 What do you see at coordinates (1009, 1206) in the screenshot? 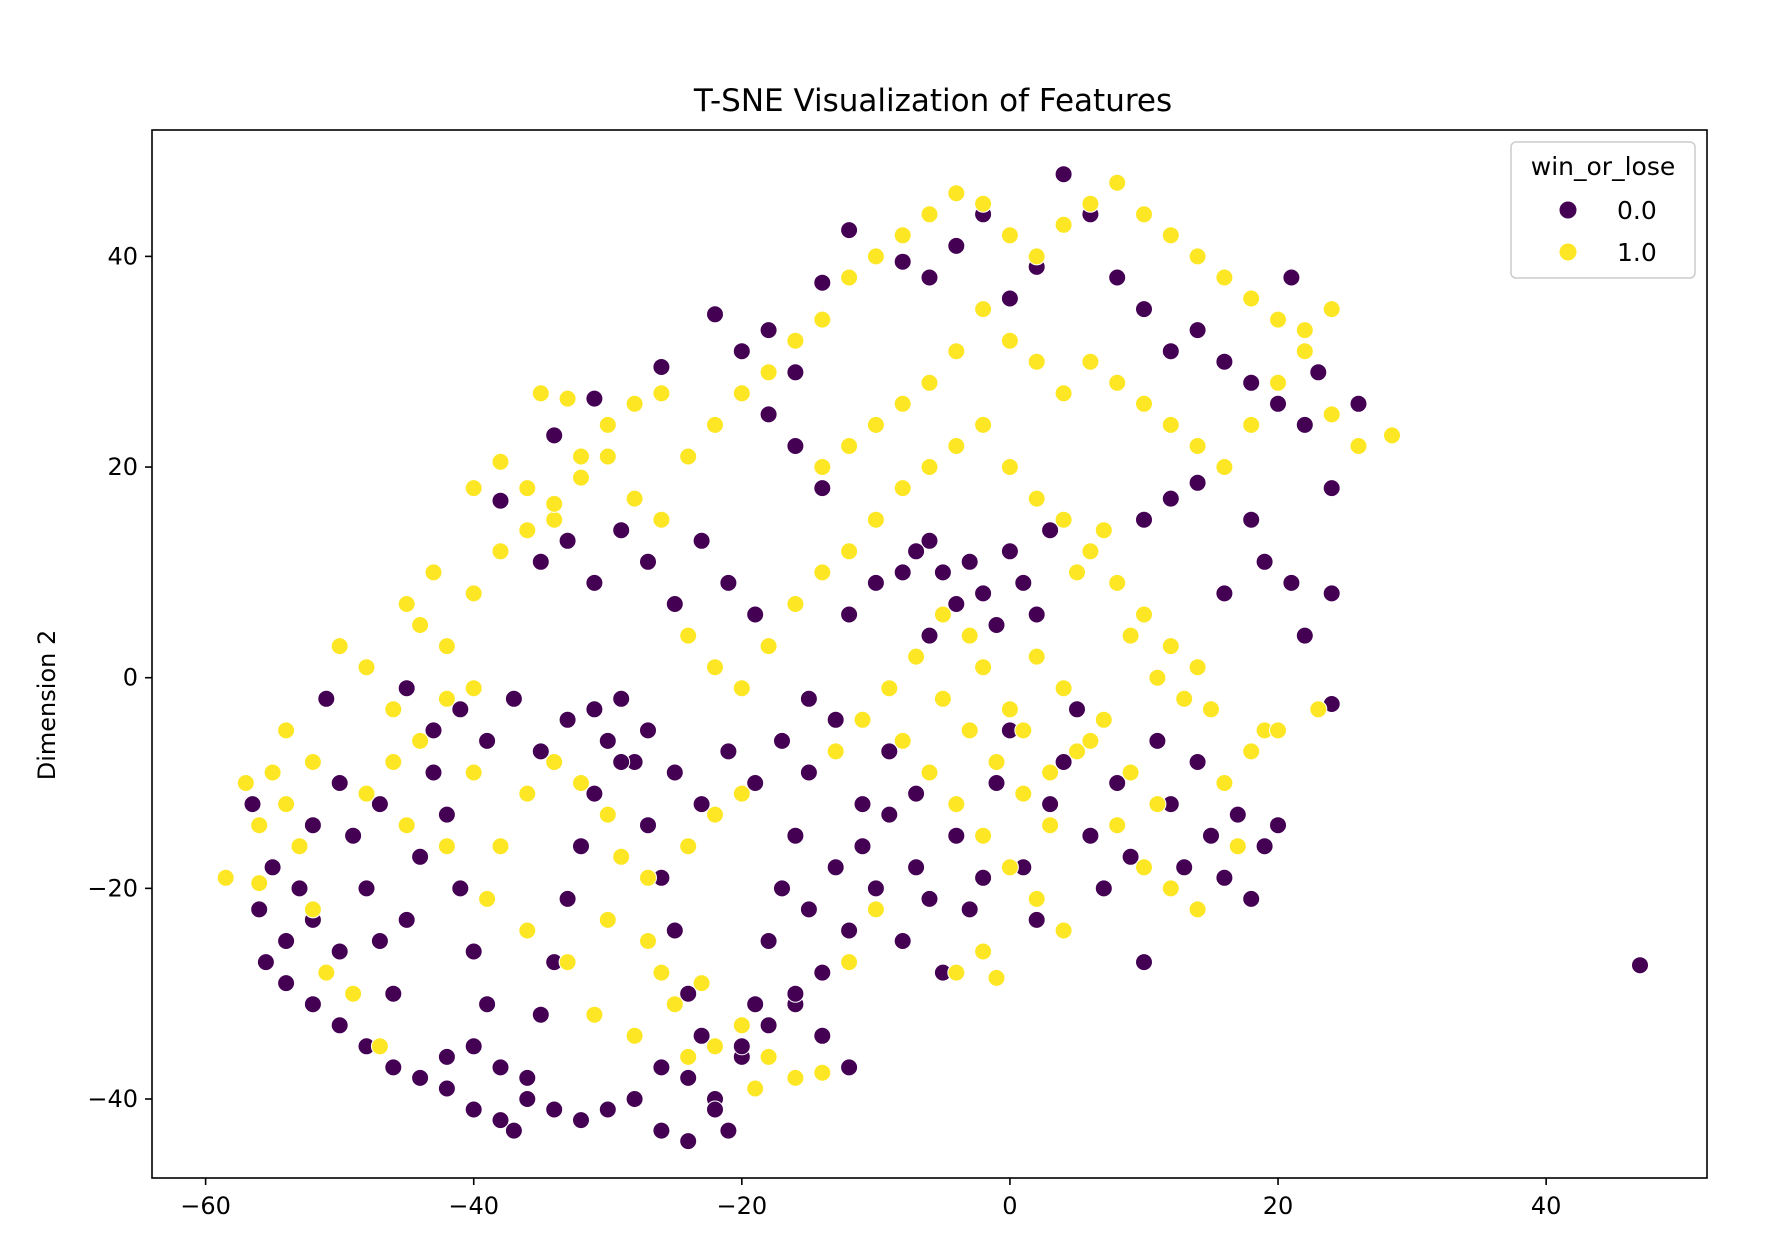
I see `x-tick-label-3: 0` at bounding box center [1009, 1206].